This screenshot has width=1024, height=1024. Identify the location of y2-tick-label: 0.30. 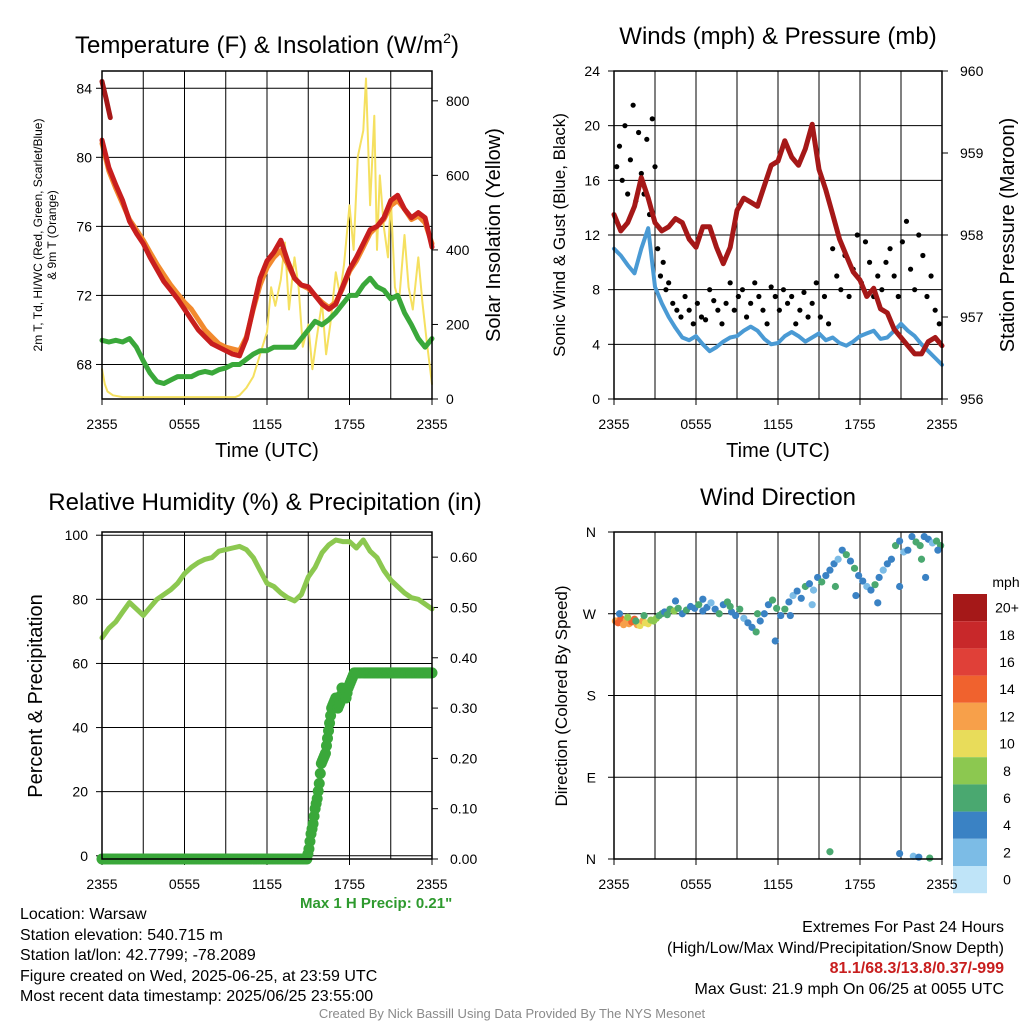
(463, 708).